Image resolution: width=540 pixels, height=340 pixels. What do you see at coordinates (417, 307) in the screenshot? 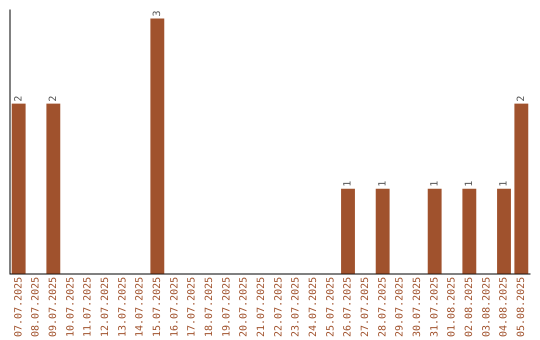
I see `x-tick-label: 30.07.2025` at bounding box center [417, 307].